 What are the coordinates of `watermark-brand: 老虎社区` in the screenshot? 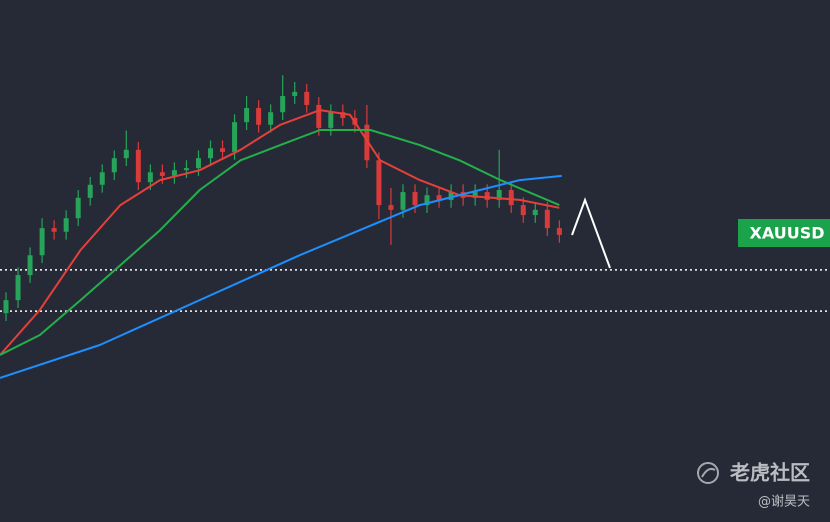 It's located at (770, 473).